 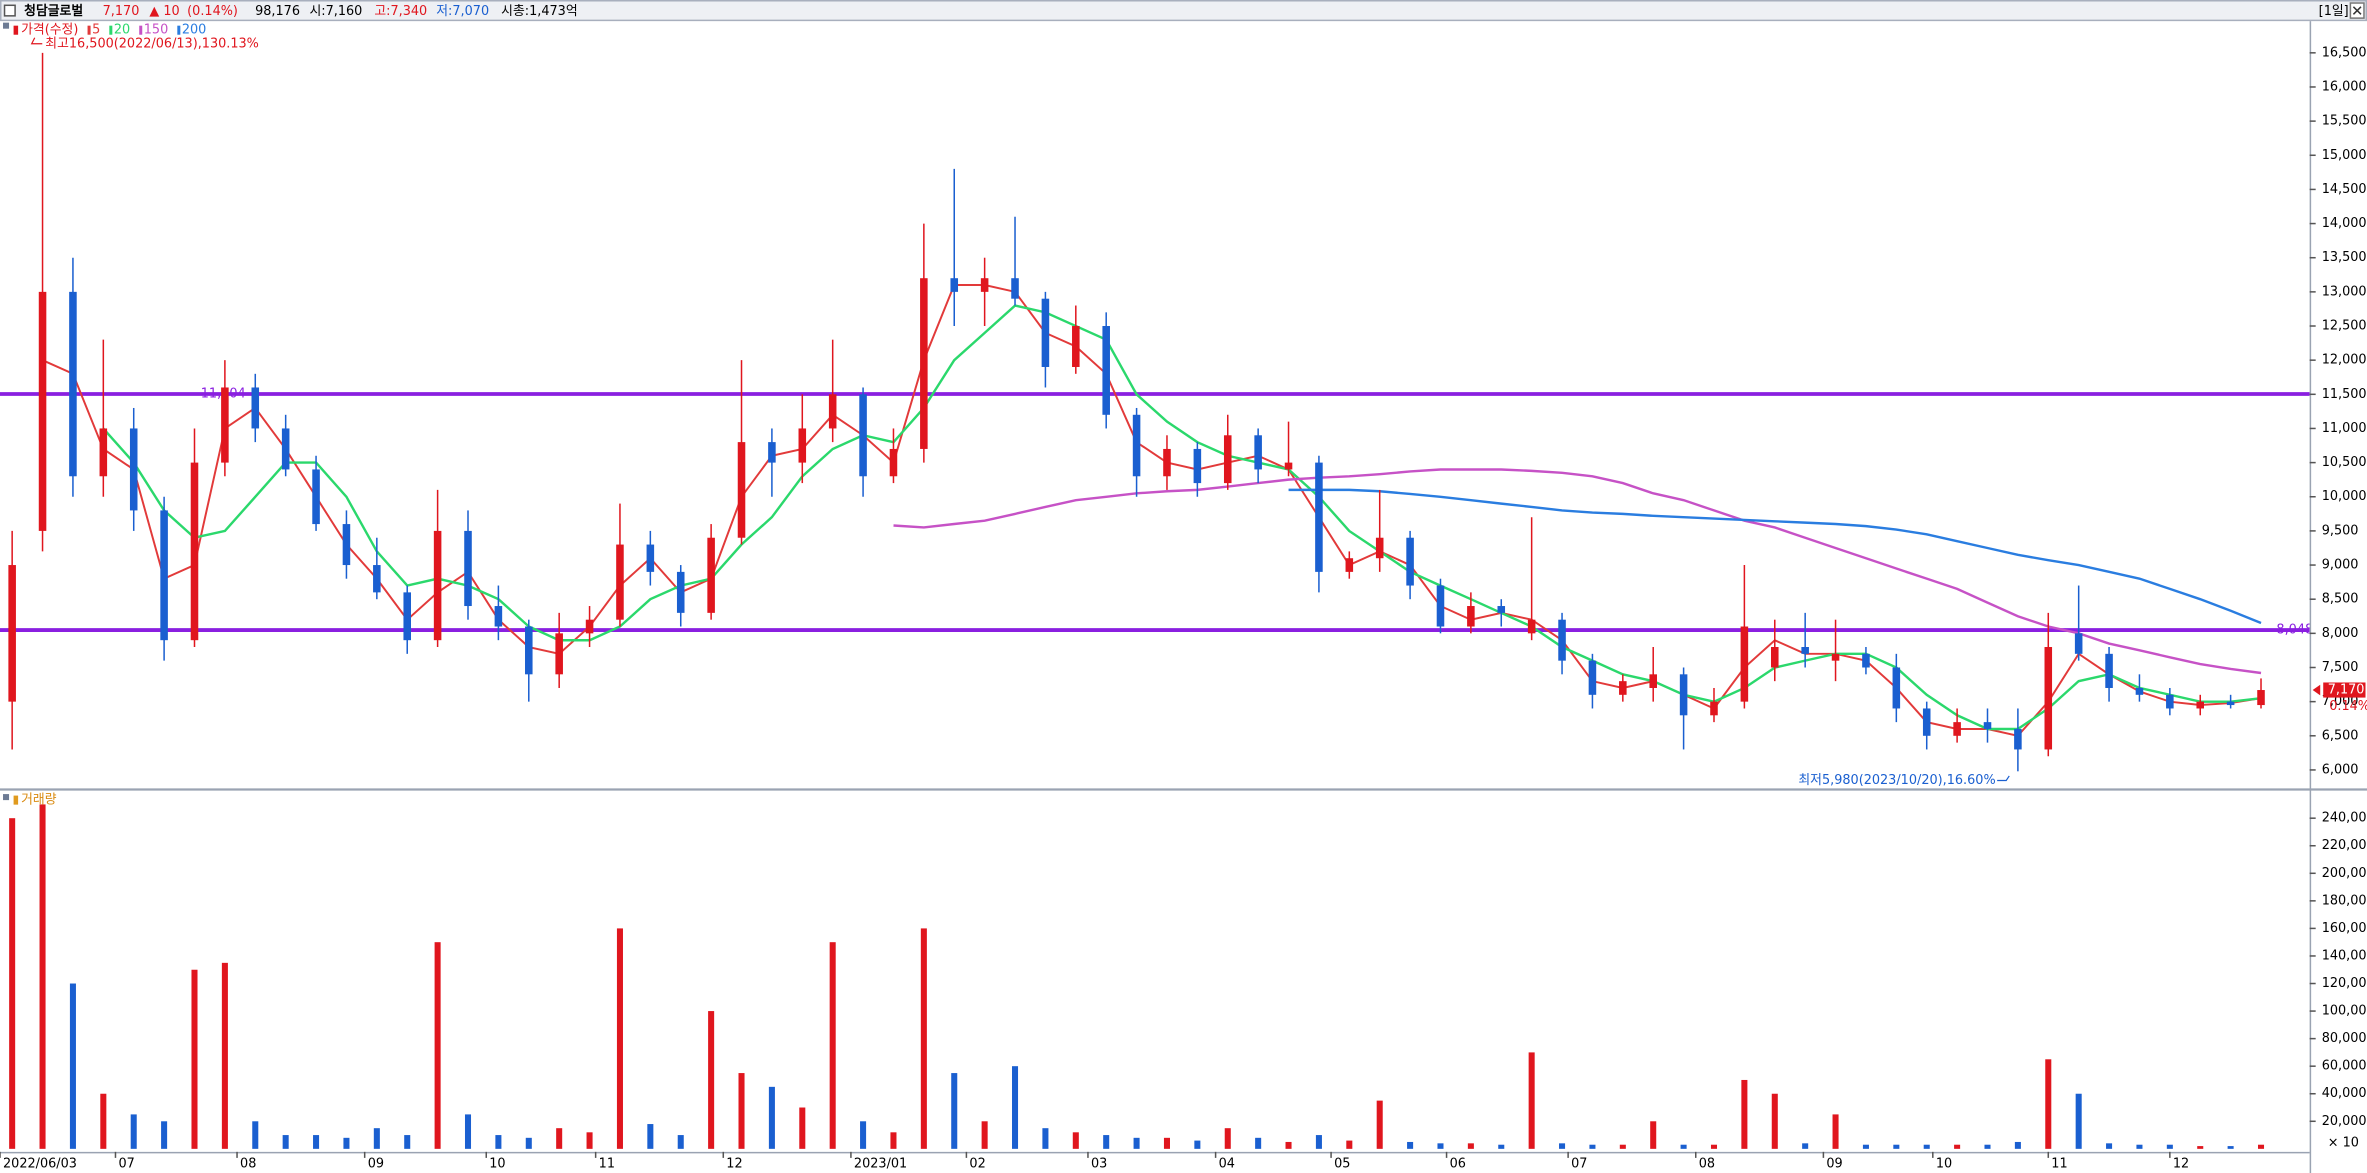 I want to click on y-tick-label: 15,500, so click(x=2344, y=121).